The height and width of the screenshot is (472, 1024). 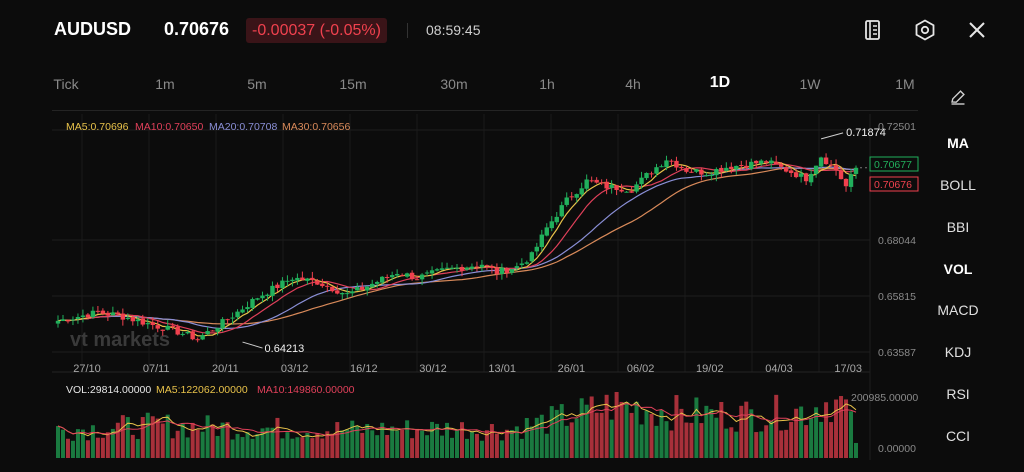 I want to click on tab-5m: 5m, so click(x=257, y=84).